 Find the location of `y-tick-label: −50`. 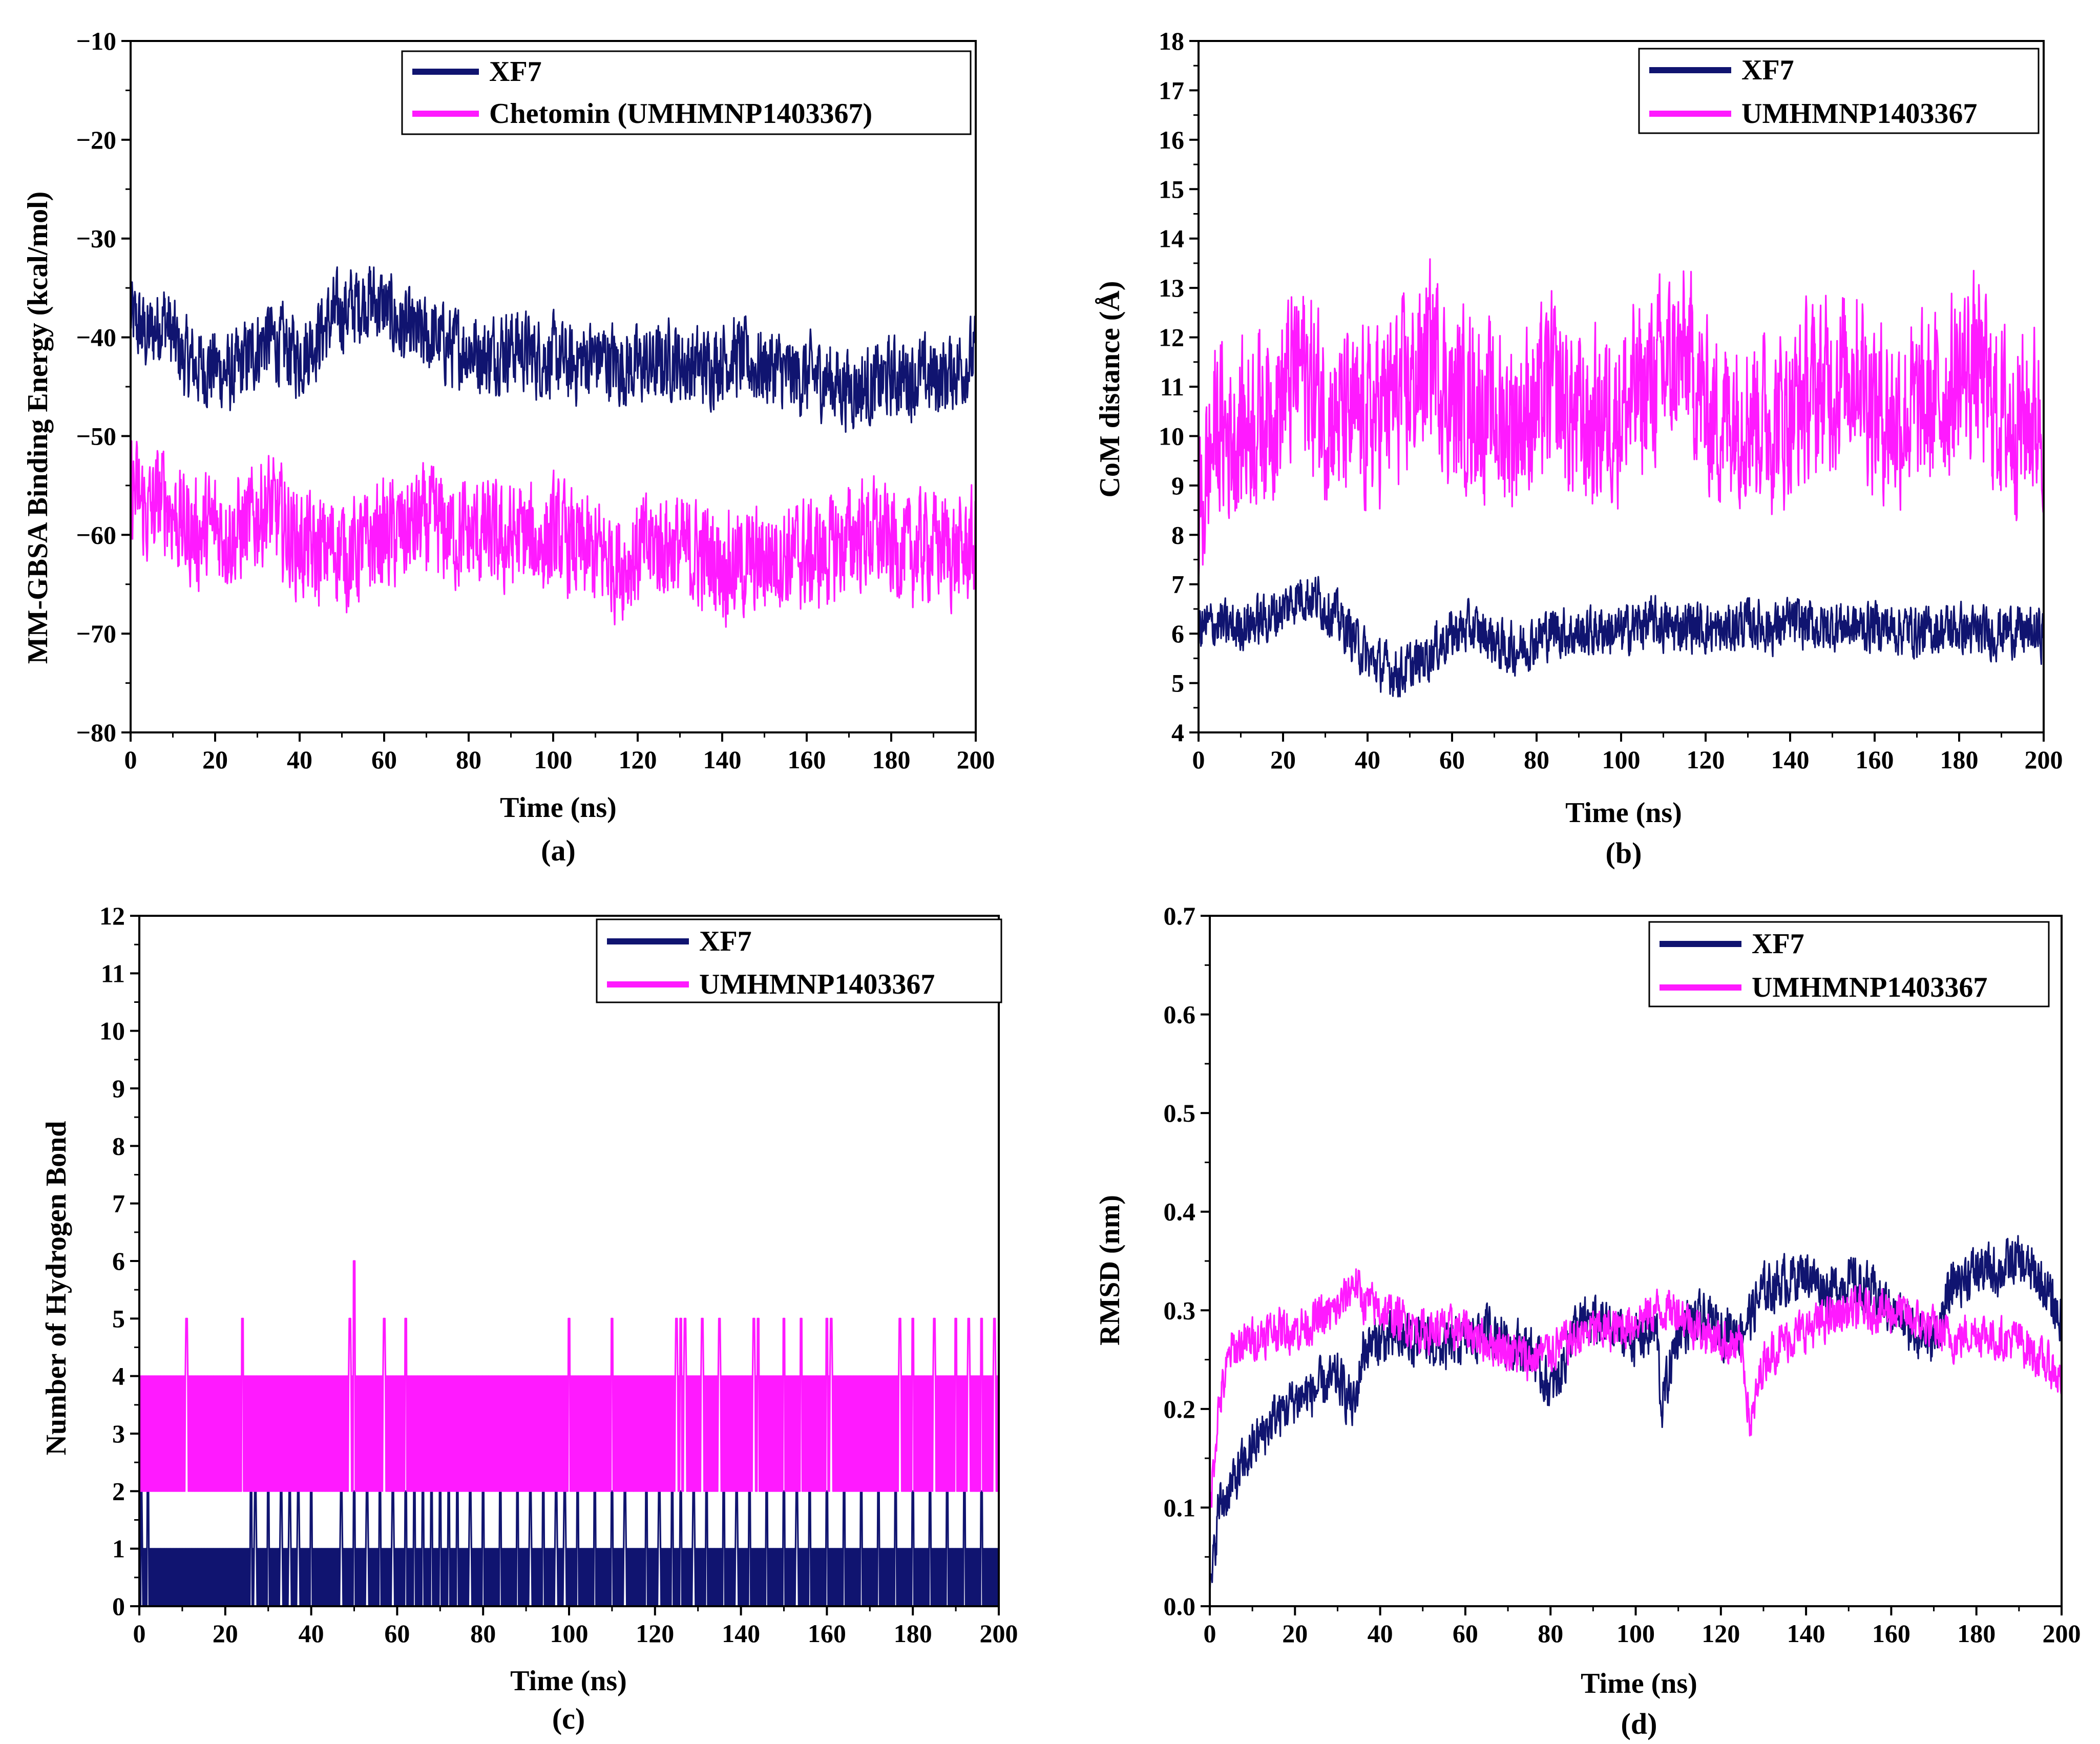

y-tick-label: −50 is located at coordinates (96, 436).